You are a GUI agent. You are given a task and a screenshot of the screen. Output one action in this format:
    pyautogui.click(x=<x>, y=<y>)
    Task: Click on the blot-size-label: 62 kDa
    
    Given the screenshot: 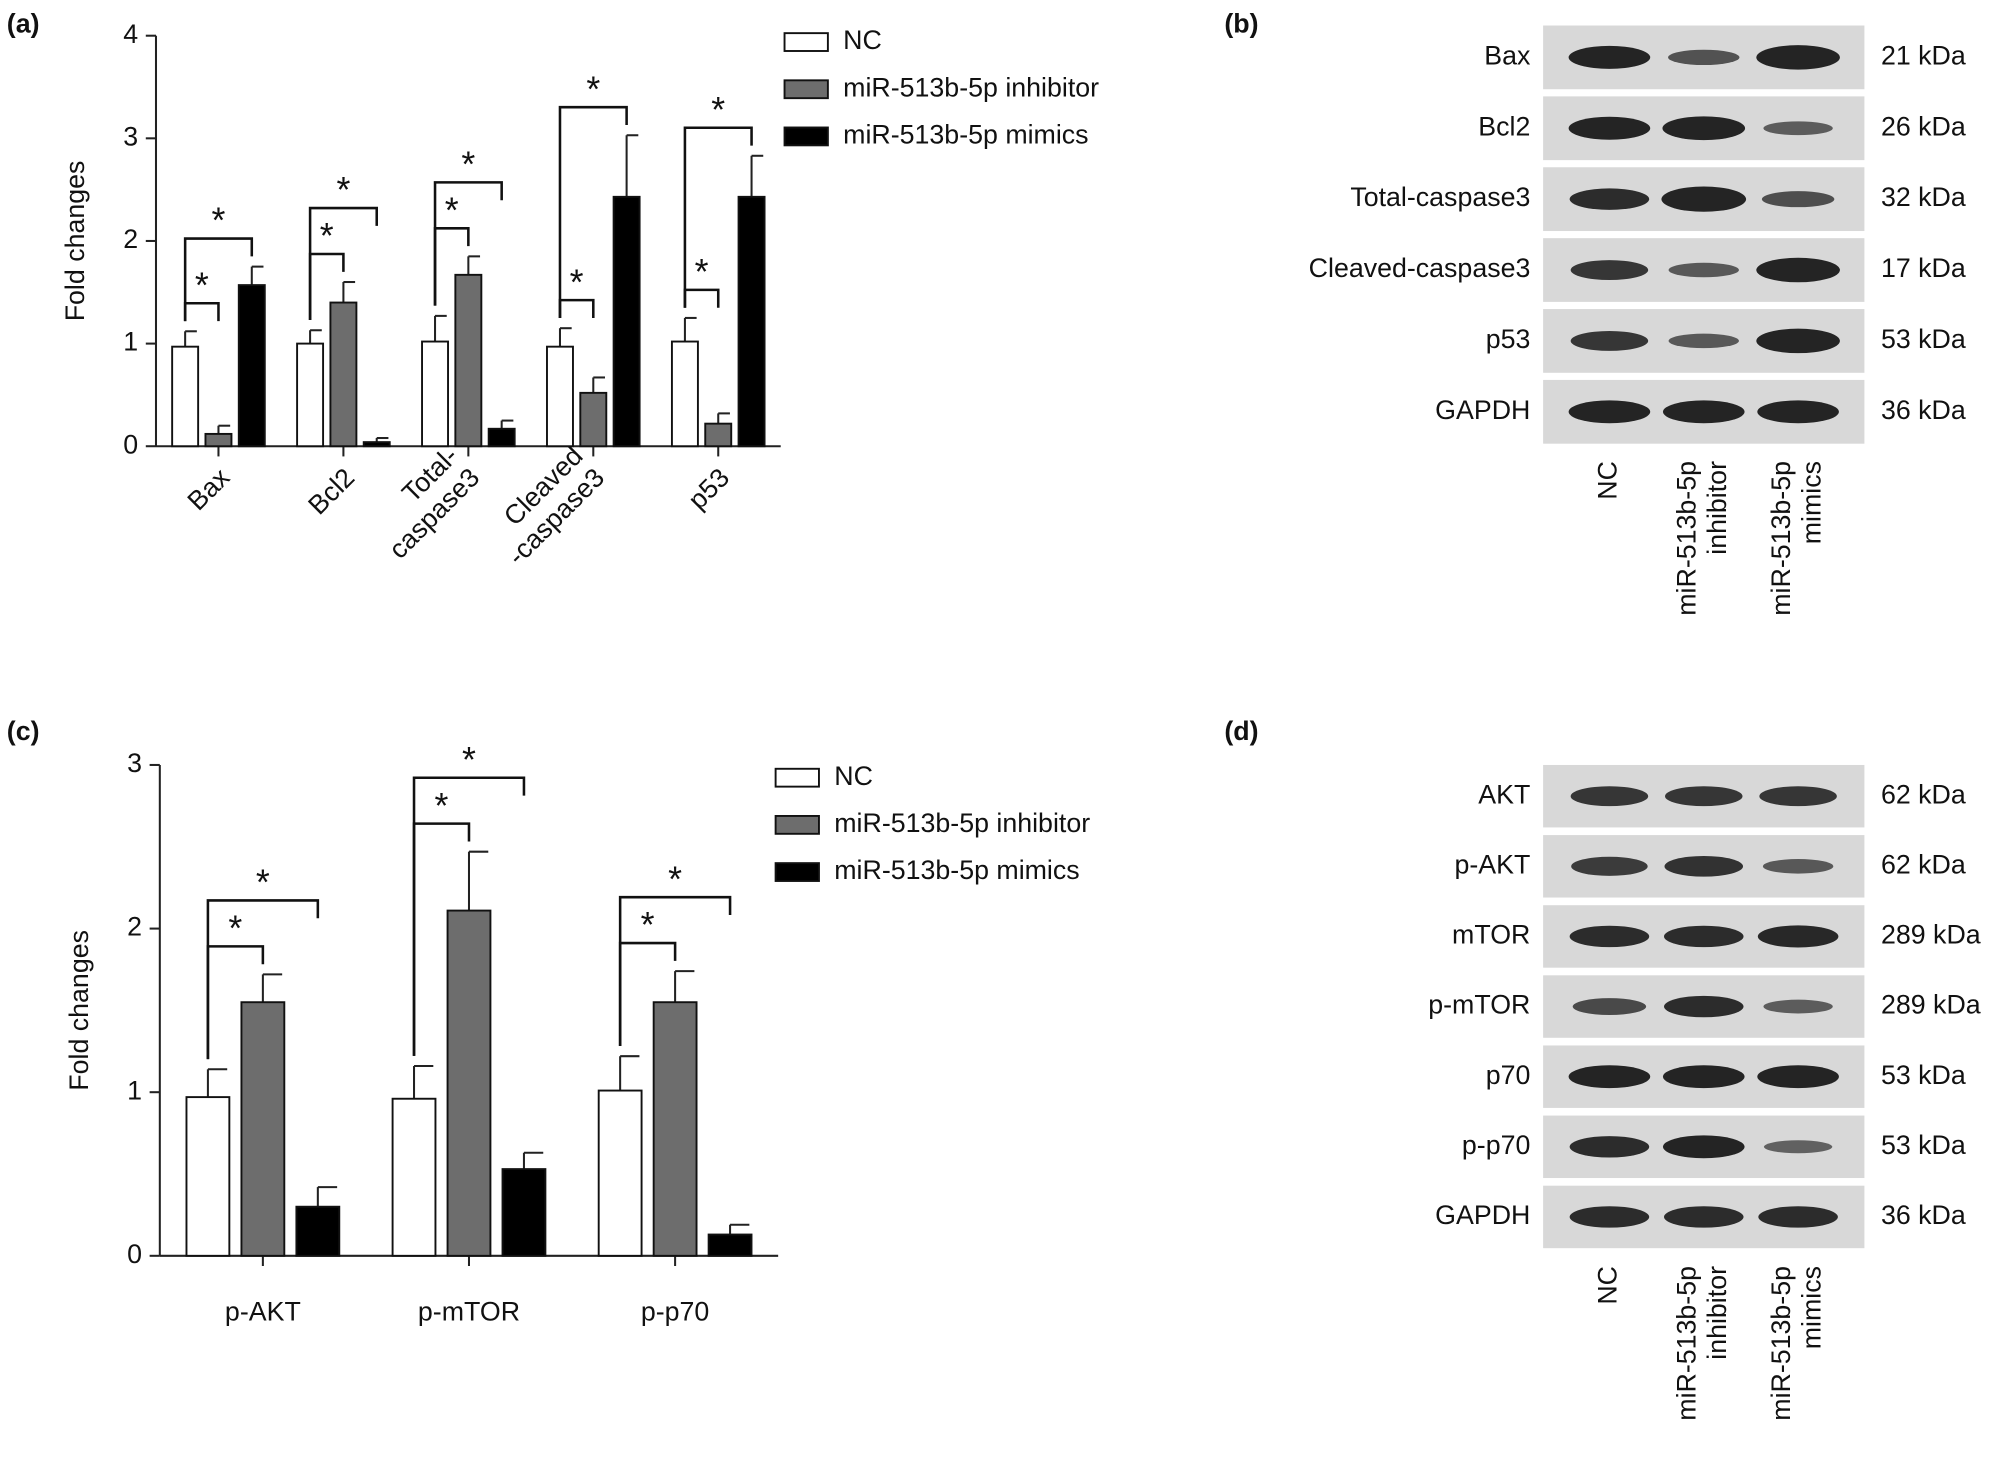 What is the action you would take?
    pyautogui.click(x=1923, y=794)
    